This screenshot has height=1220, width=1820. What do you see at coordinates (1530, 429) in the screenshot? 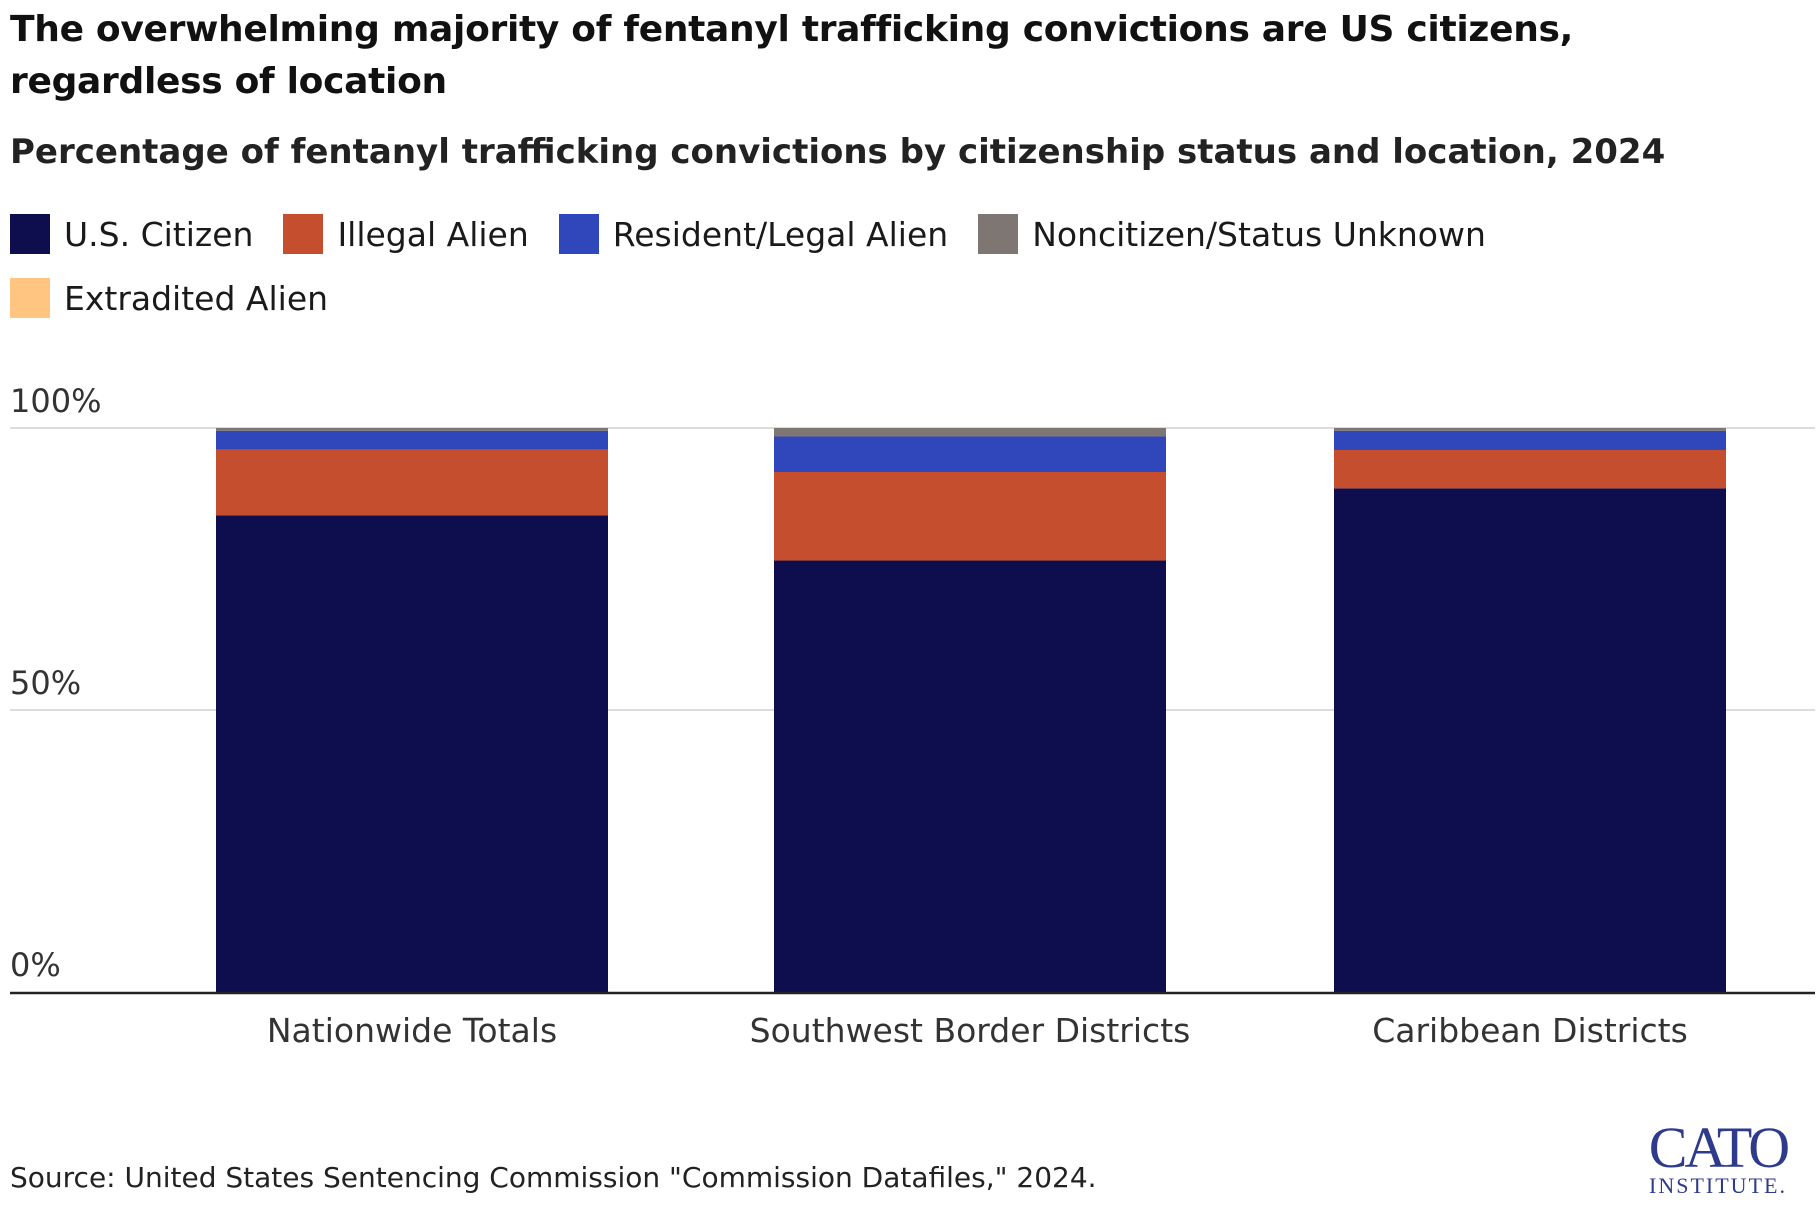
I see `bar-caribbean-districts-noncitizen-status-unknown` at bounding box center [1530, 429].